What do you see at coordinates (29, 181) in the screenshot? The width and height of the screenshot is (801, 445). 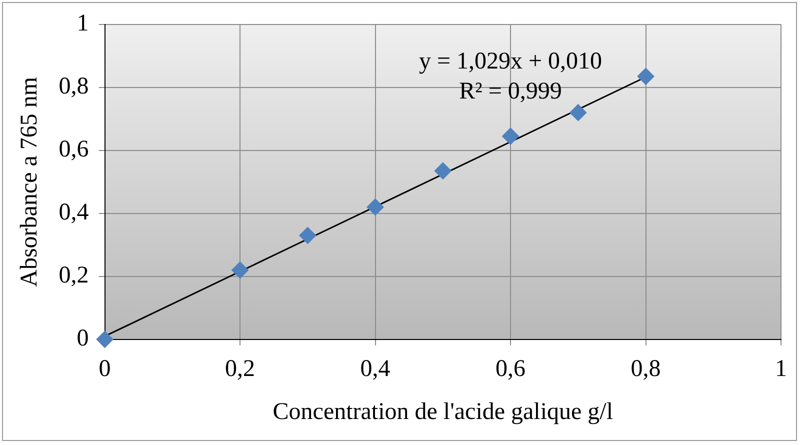 I see `y-axis-title: Absorbance a 765 nm` at bounding box center [29, 181].